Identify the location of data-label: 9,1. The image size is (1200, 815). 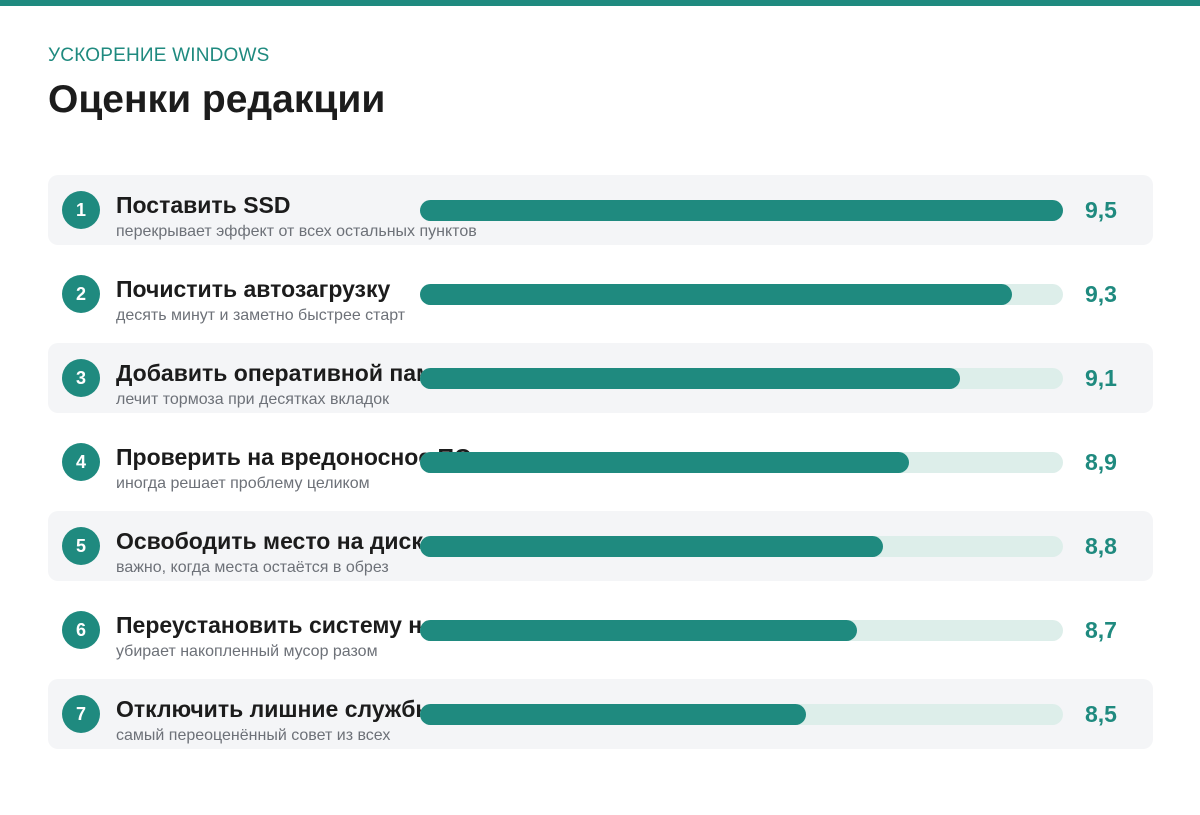
(1101, 378).